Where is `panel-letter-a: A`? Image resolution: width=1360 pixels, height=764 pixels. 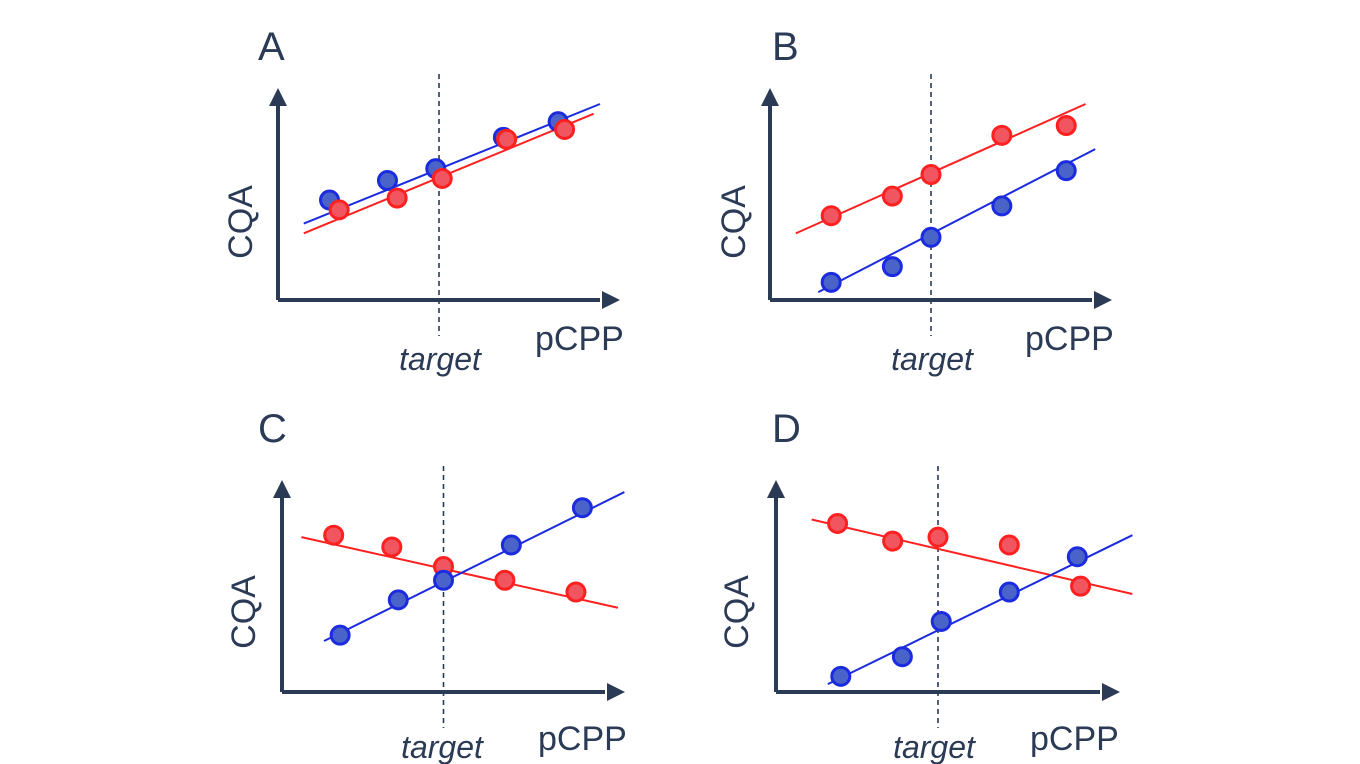
panel-letter-a: A is located at coordinates (271, 47).